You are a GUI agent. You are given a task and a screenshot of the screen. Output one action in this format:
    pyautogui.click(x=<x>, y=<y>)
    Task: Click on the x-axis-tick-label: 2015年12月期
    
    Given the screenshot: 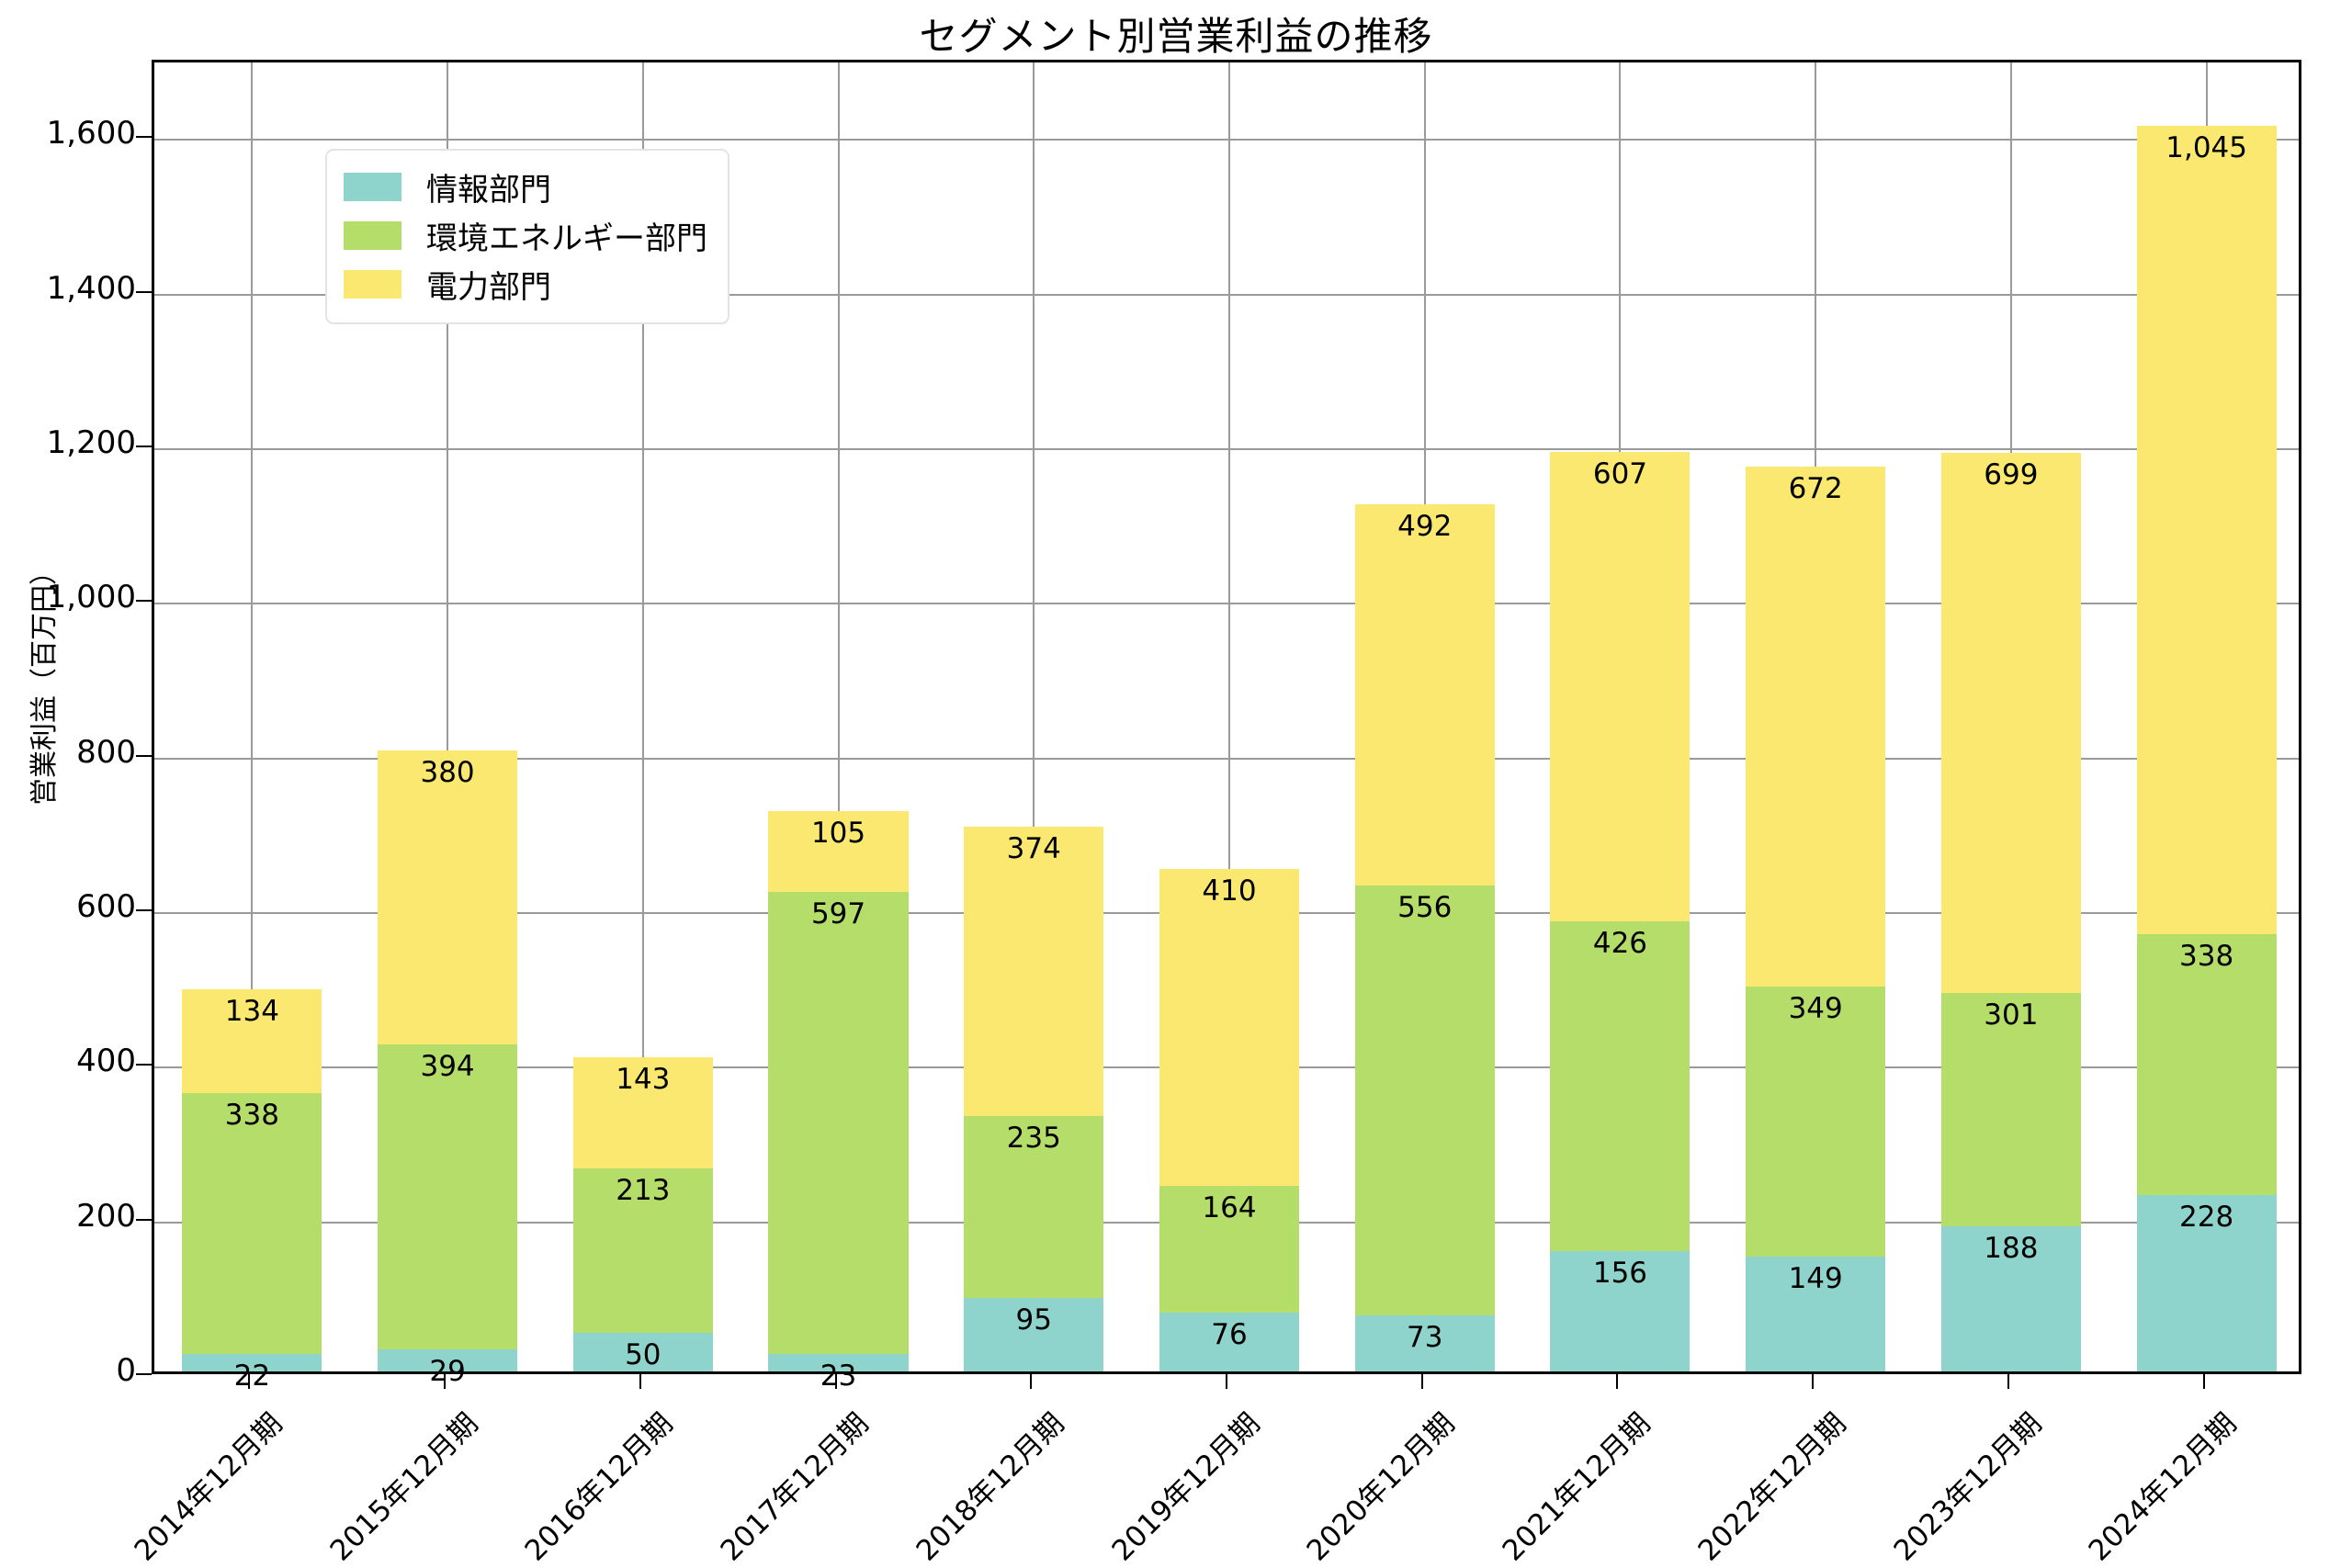 What is the action you would take?
    pyautogui.click(x=404, y=1487)
    